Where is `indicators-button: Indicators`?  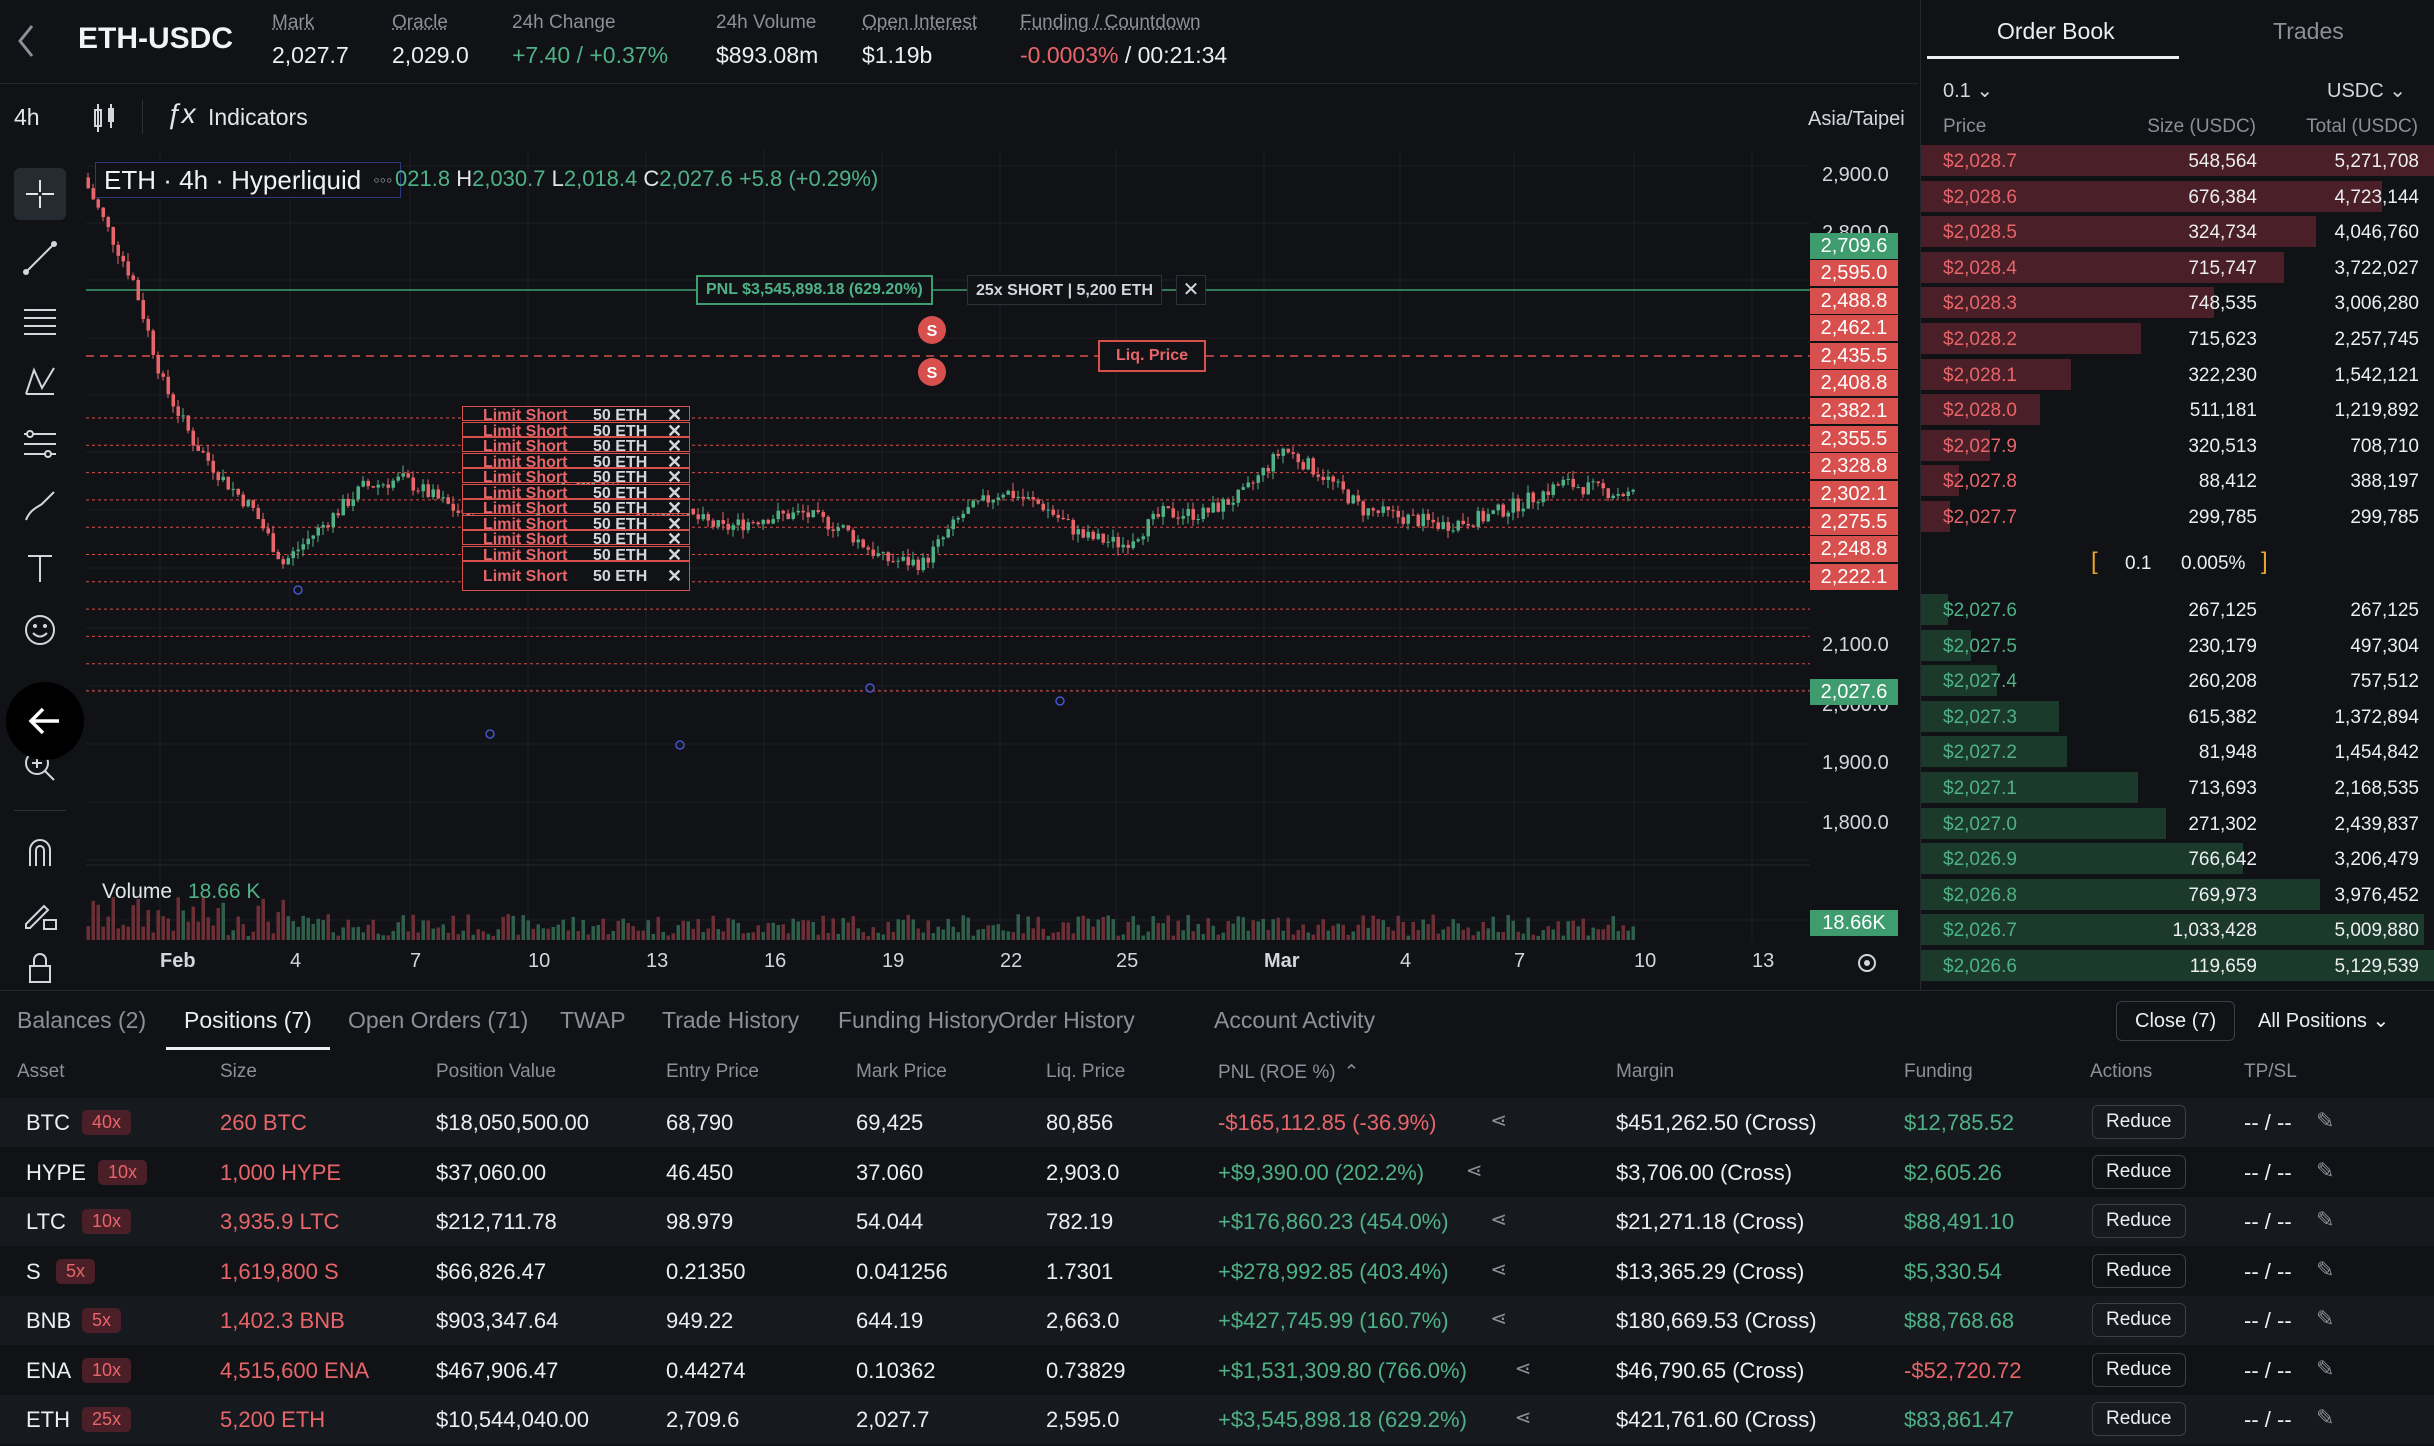
indicators-button: Indicators is located at coordinates (258, 117).